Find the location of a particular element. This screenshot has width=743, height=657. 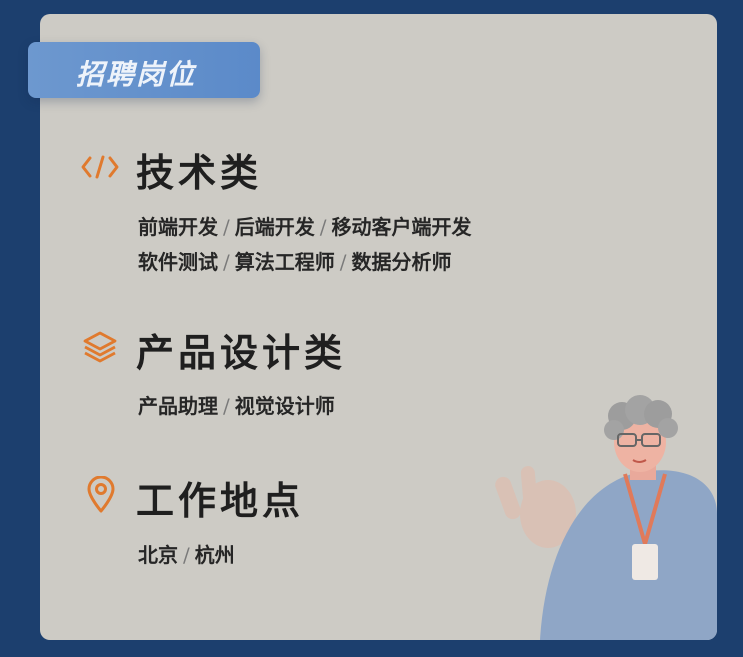

waving-hand-icon is located at coordinates (535, 507).